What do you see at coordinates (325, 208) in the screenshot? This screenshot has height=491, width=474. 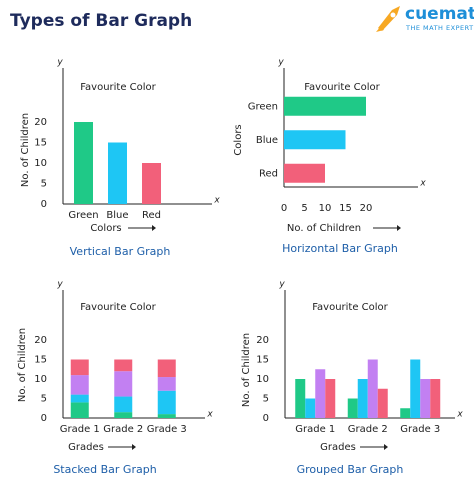 I see `x-tick-label: 10` at bounding box center [325, 208].